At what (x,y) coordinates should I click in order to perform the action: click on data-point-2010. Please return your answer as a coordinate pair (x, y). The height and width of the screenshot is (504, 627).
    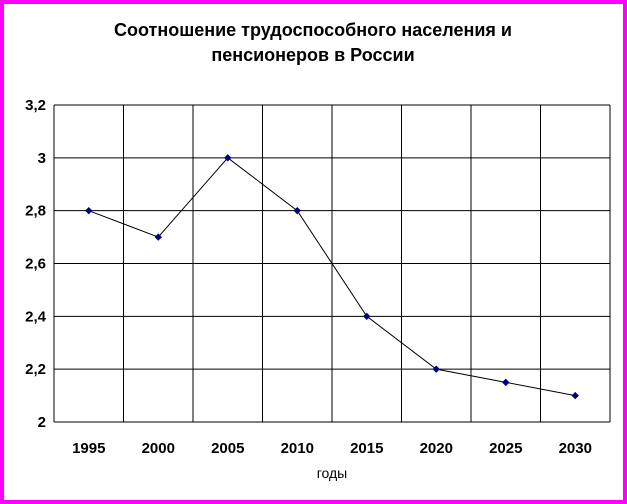
    Looking at the image, I should click on (297, 210).